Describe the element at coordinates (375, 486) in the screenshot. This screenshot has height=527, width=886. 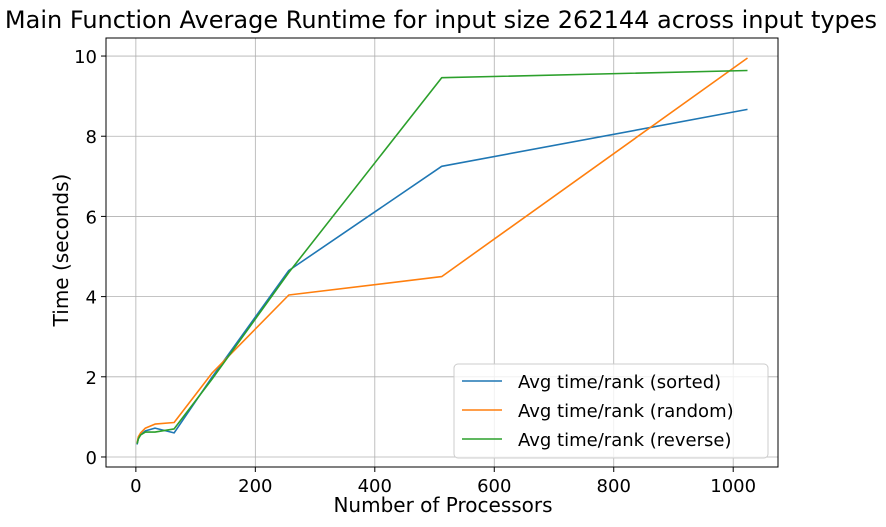
I see `x-tick-label: 400` at that location.